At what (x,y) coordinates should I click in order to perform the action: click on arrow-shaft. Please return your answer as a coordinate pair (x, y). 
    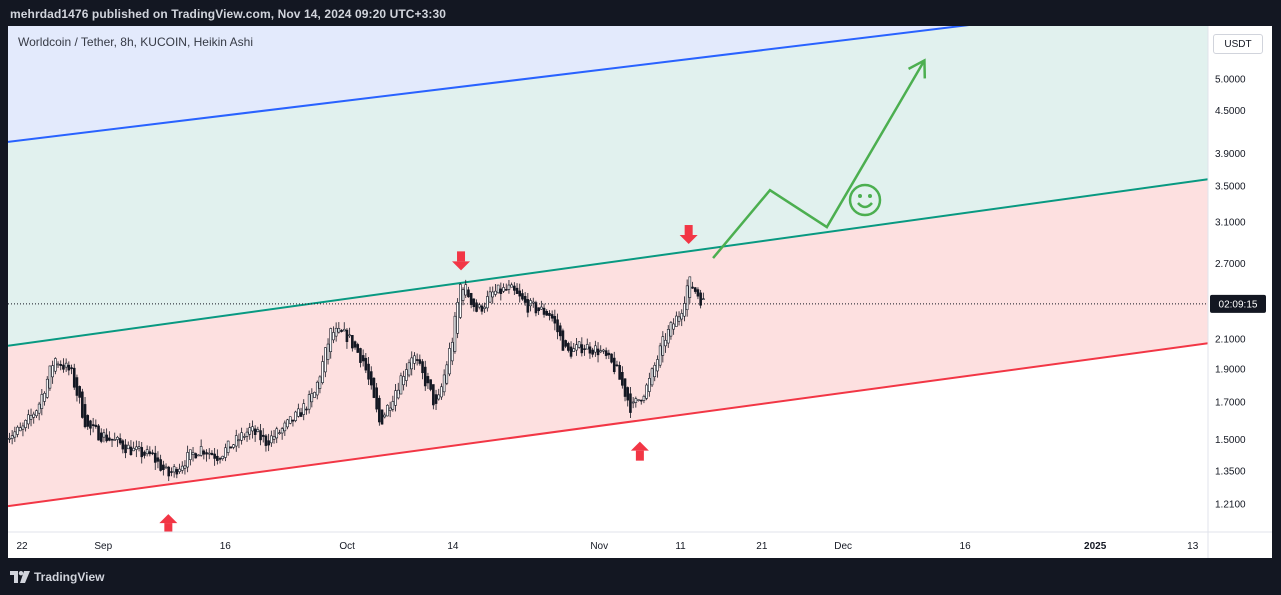
    Looking at the image, I should click on (688, 230).